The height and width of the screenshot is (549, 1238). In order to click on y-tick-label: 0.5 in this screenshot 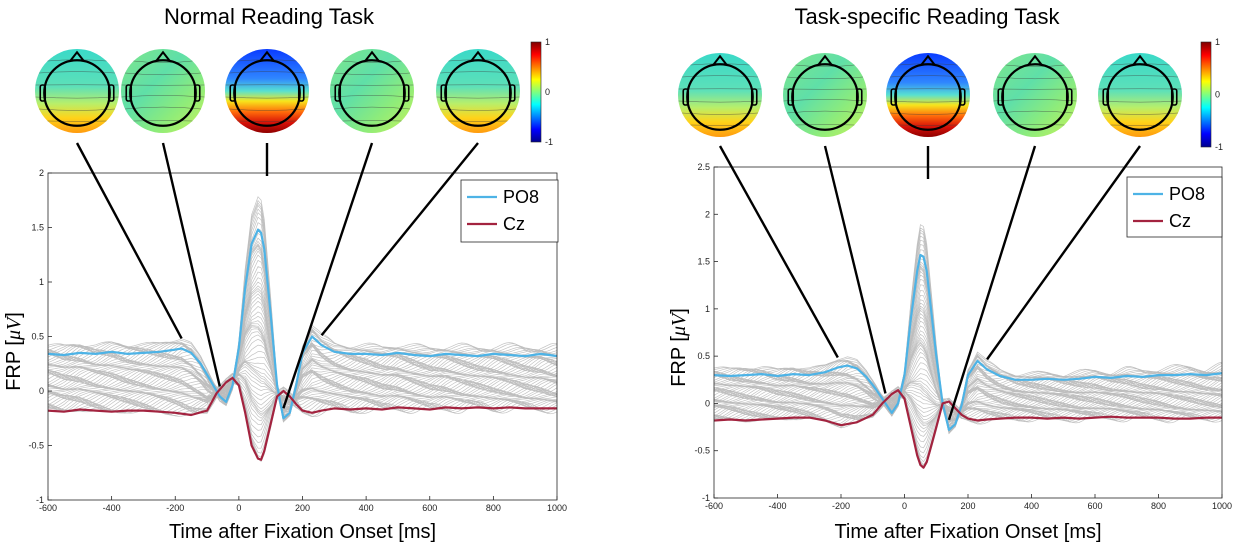, I will do `click(37, 337)`.